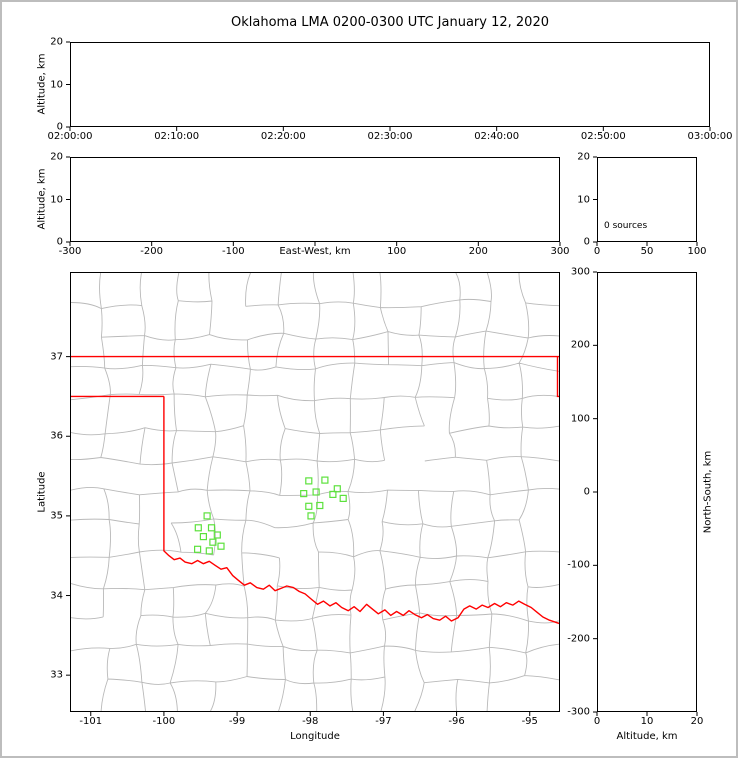  Describe the element at coordinates (597, 251) in the screenshot. I see `histogram-tick-label: 0` at that location.